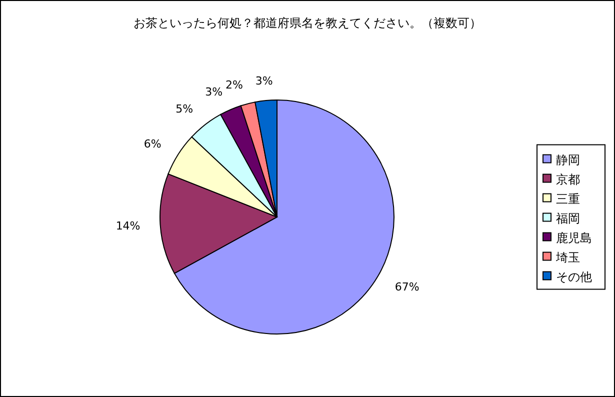 Image resolution: width=615 pixels, height=397 pixels. I want to click on data-label: 5%, so click(185, 109).